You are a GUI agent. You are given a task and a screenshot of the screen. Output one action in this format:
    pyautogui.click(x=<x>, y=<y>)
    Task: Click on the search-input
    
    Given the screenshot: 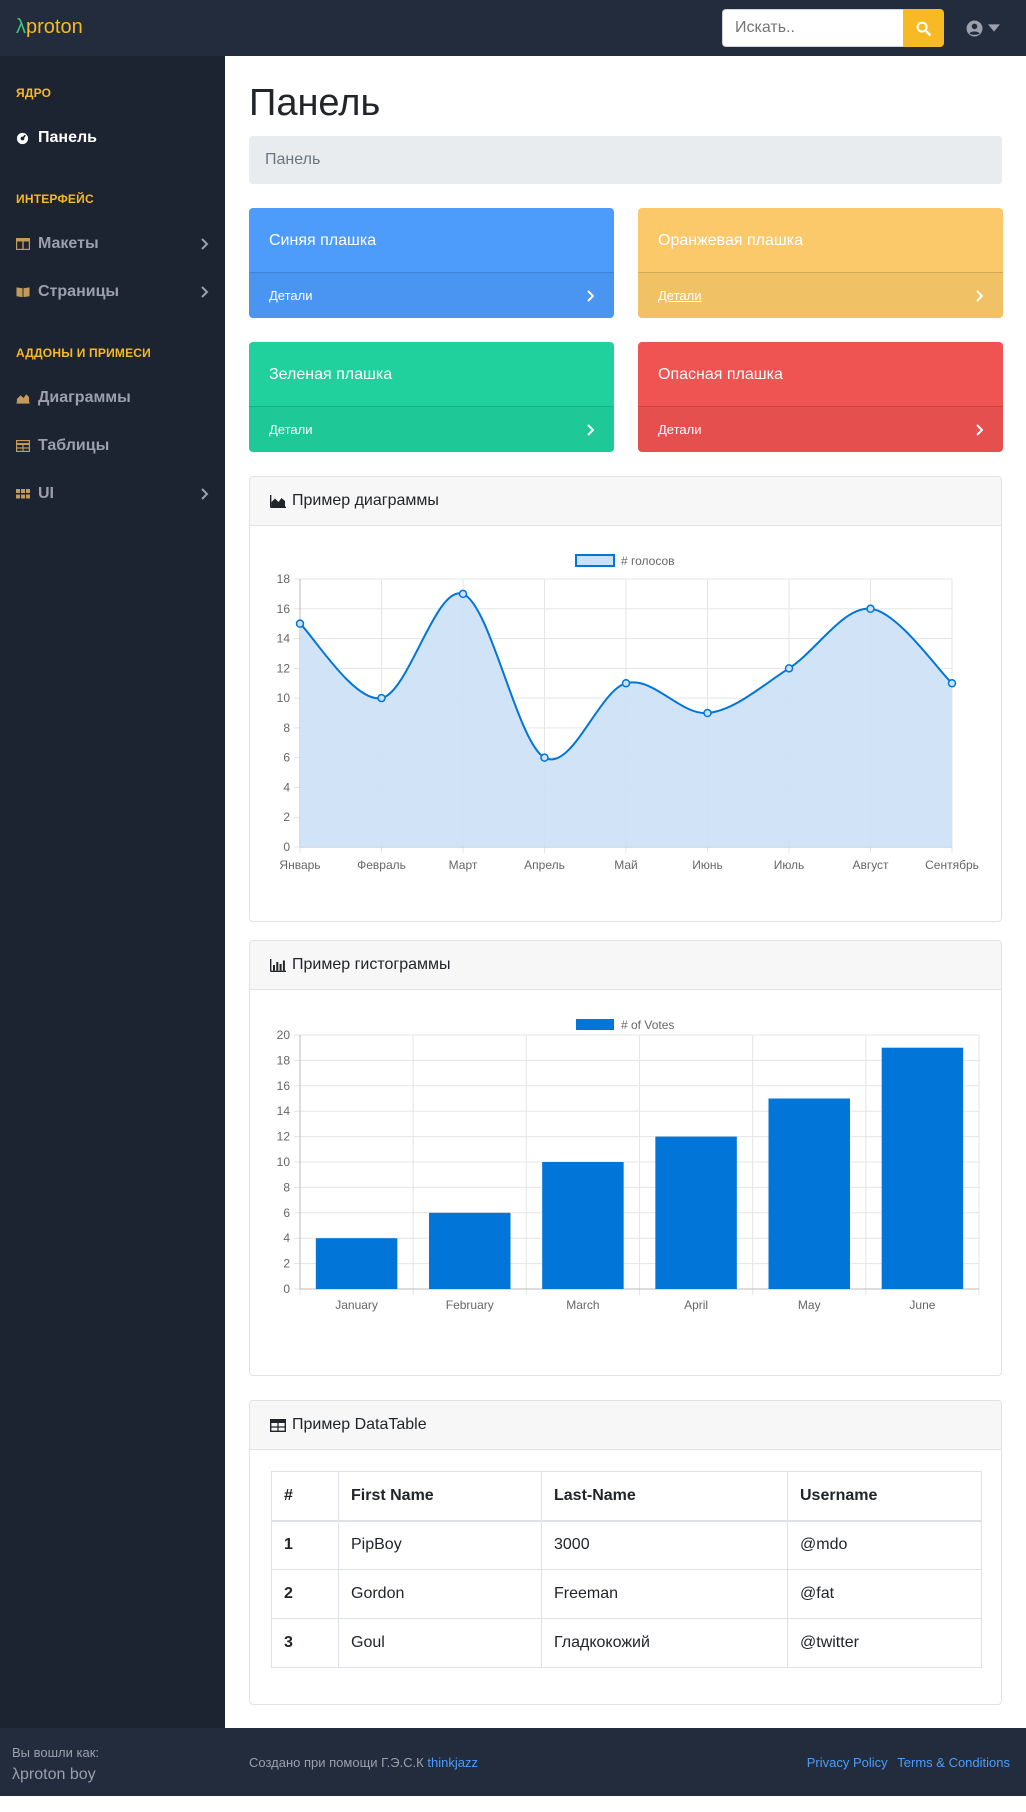 What is the action you would take?
    pyautogui.click(x=812, y=28)
    